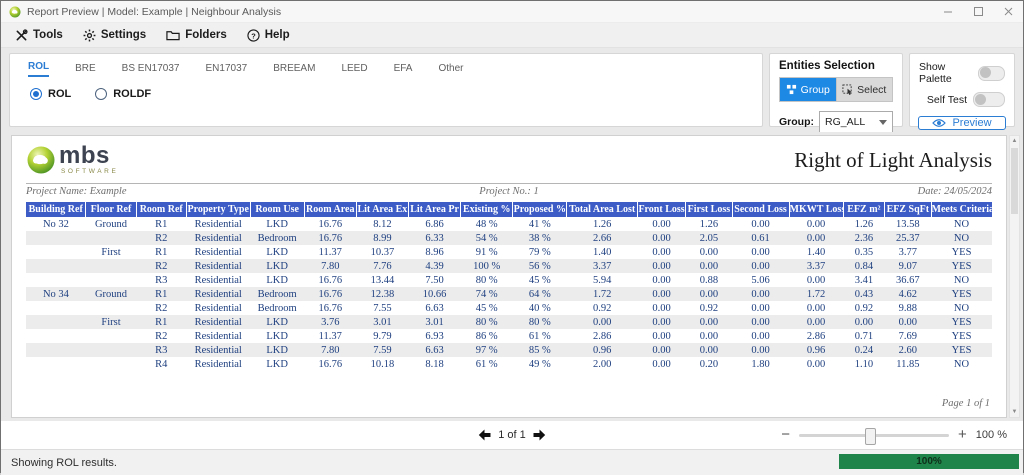  I want to click on radio-roldf: ROLDF, so click(123, 94).